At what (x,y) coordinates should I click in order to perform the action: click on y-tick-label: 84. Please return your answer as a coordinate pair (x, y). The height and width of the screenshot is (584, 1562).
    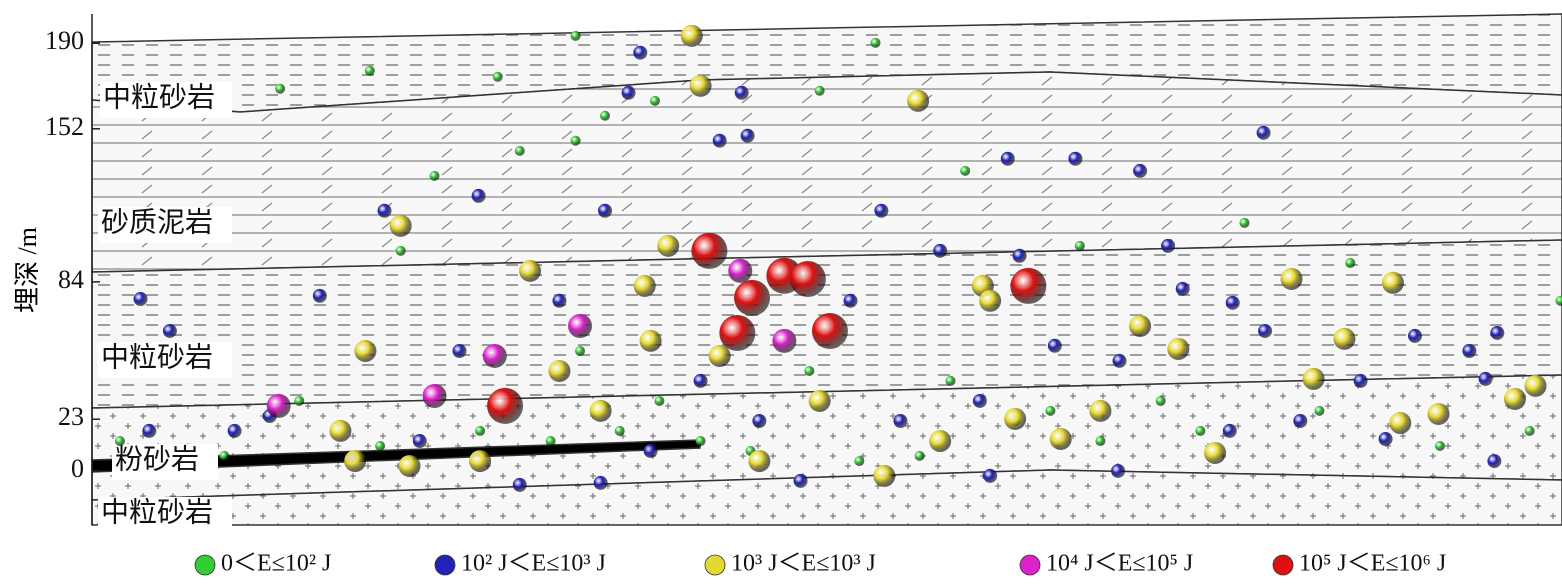
    Looking at the image, I should click on (71, 279).